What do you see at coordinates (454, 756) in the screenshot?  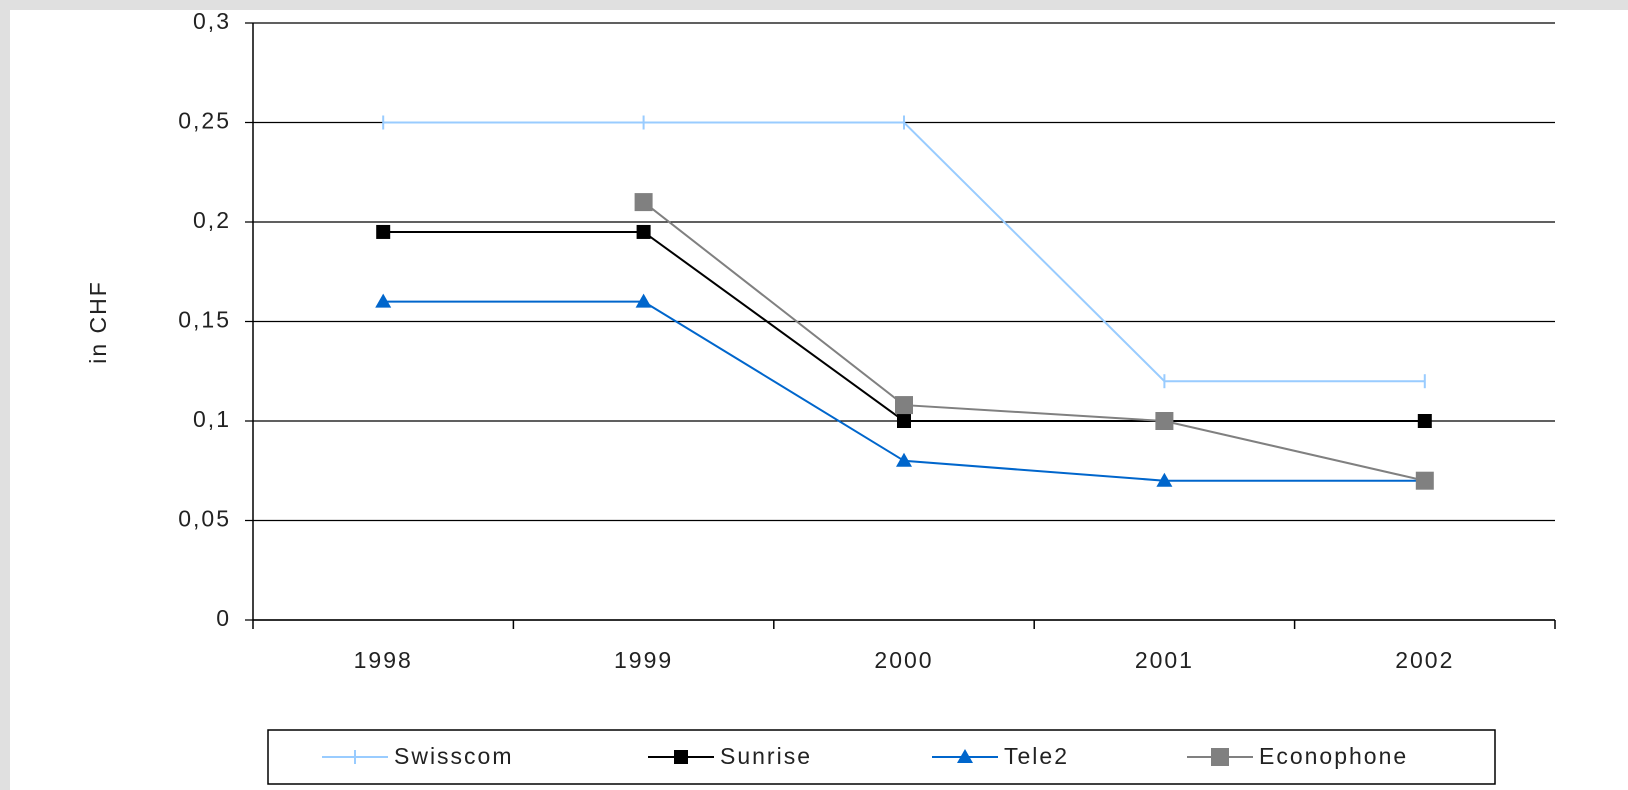 I see `legend-label: Swisscom` at bounding box center [454, 756].